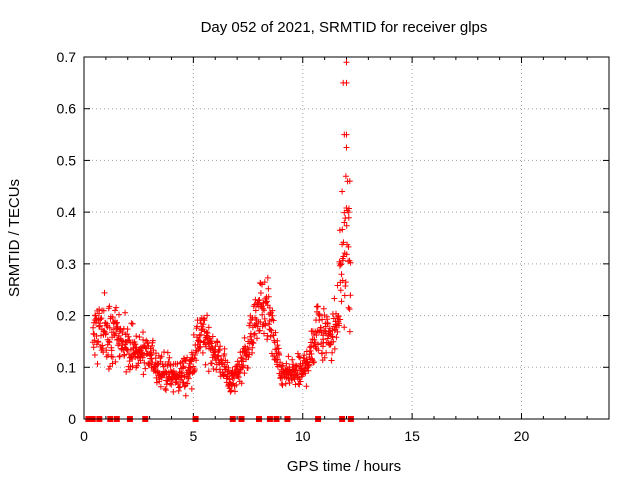 Image resolution: width=640 pixels, height=480 pixels. What do you see at coordinates (522, 436) in the screenshot?
I see `x-tick-label: 20` at bounding box center [522, 436].